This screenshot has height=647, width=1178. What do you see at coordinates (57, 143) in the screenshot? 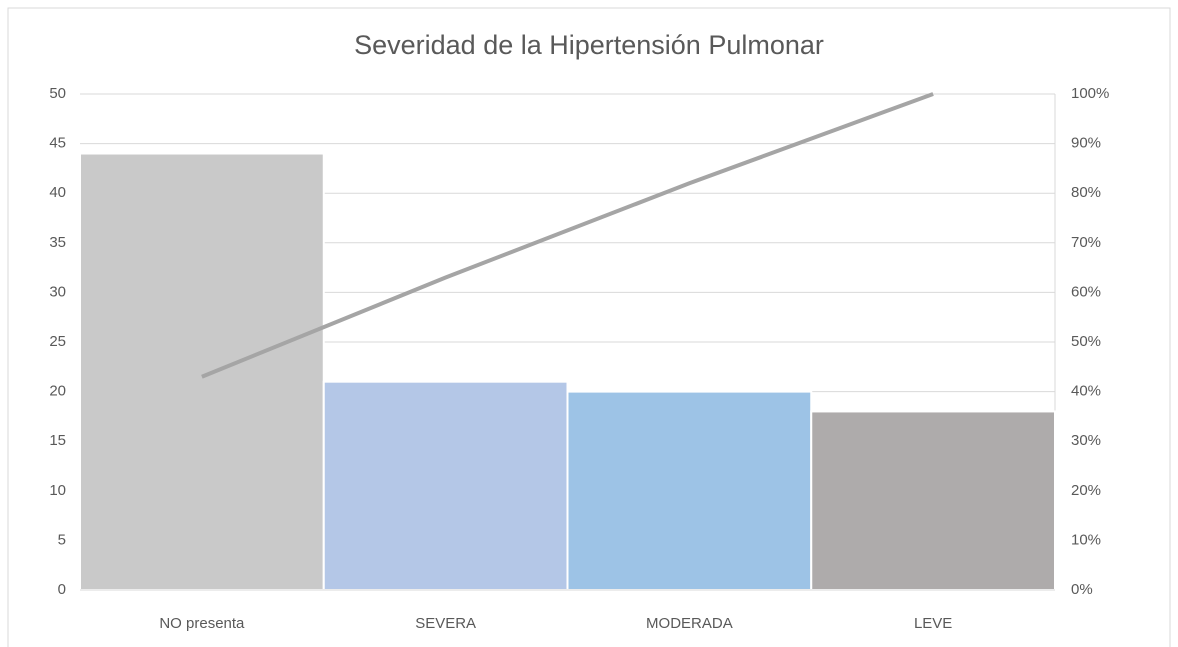
I see `y-tick-label: 45` at bounding box center [57, 143].